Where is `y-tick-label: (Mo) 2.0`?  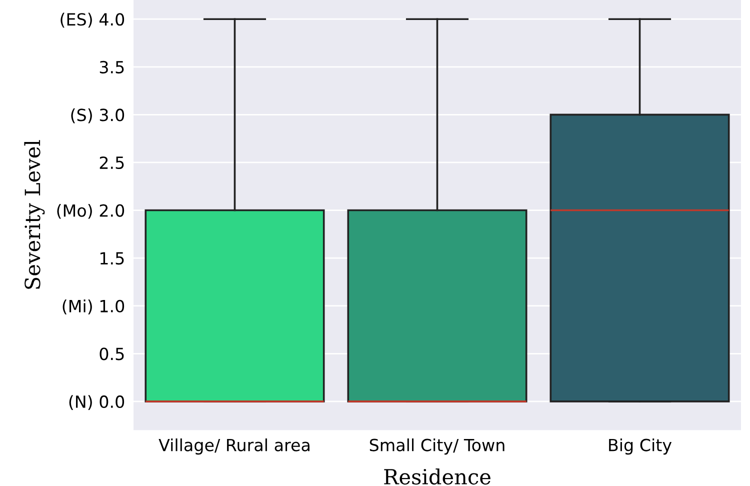
y-tick-label: (Mo) 2.0 is located at coordinates (90, 211).